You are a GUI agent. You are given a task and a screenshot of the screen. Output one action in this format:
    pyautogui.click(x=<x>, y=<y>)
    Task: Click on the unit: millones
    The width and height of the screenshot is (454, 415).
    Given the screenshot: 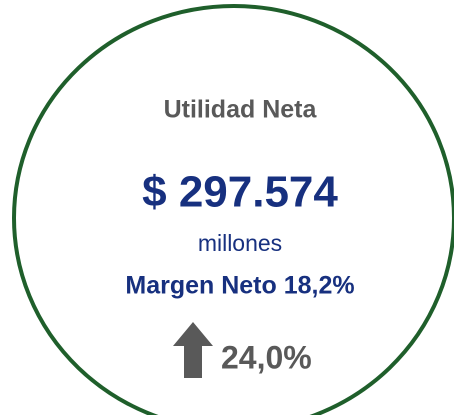 What is the action you would take?
    pyautogui.click(x=240, y=243)
    